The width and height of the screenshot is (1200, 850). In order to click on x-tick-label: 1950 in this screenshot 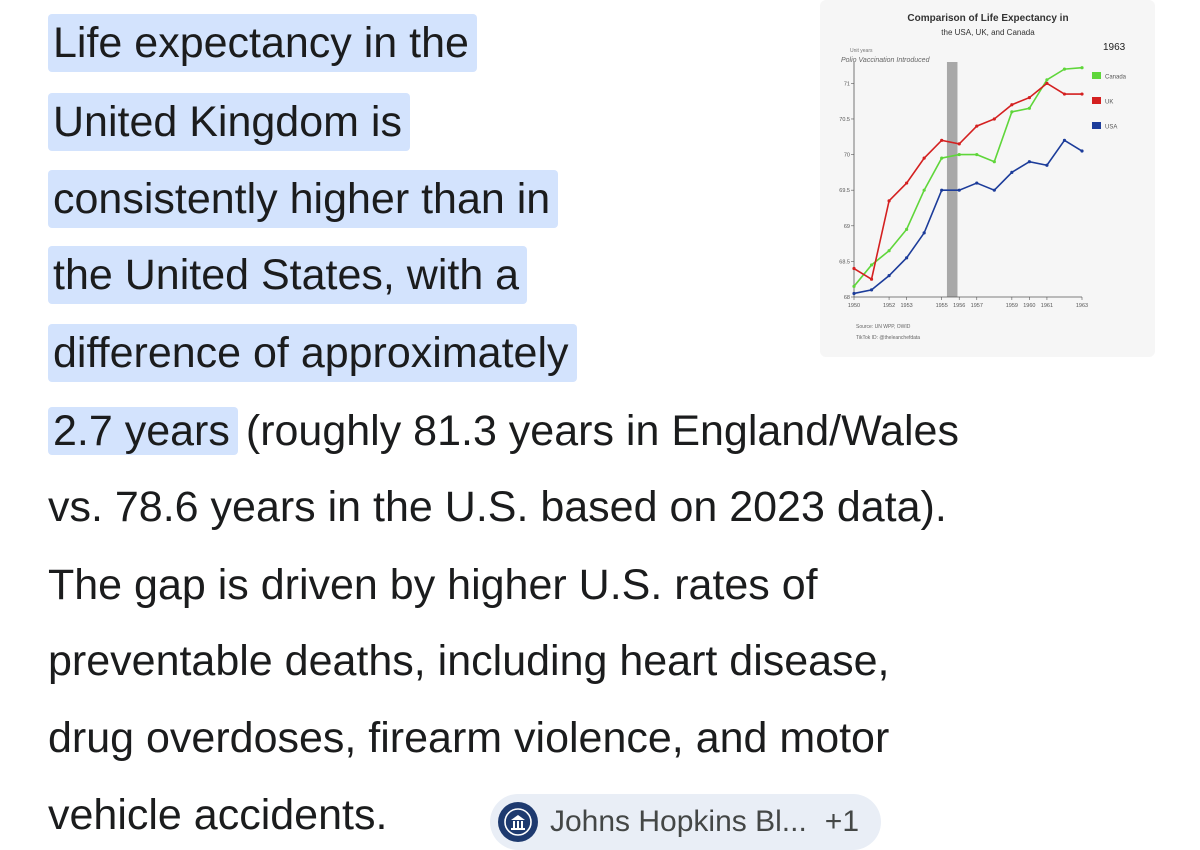, I will do `click(854, 306)`.